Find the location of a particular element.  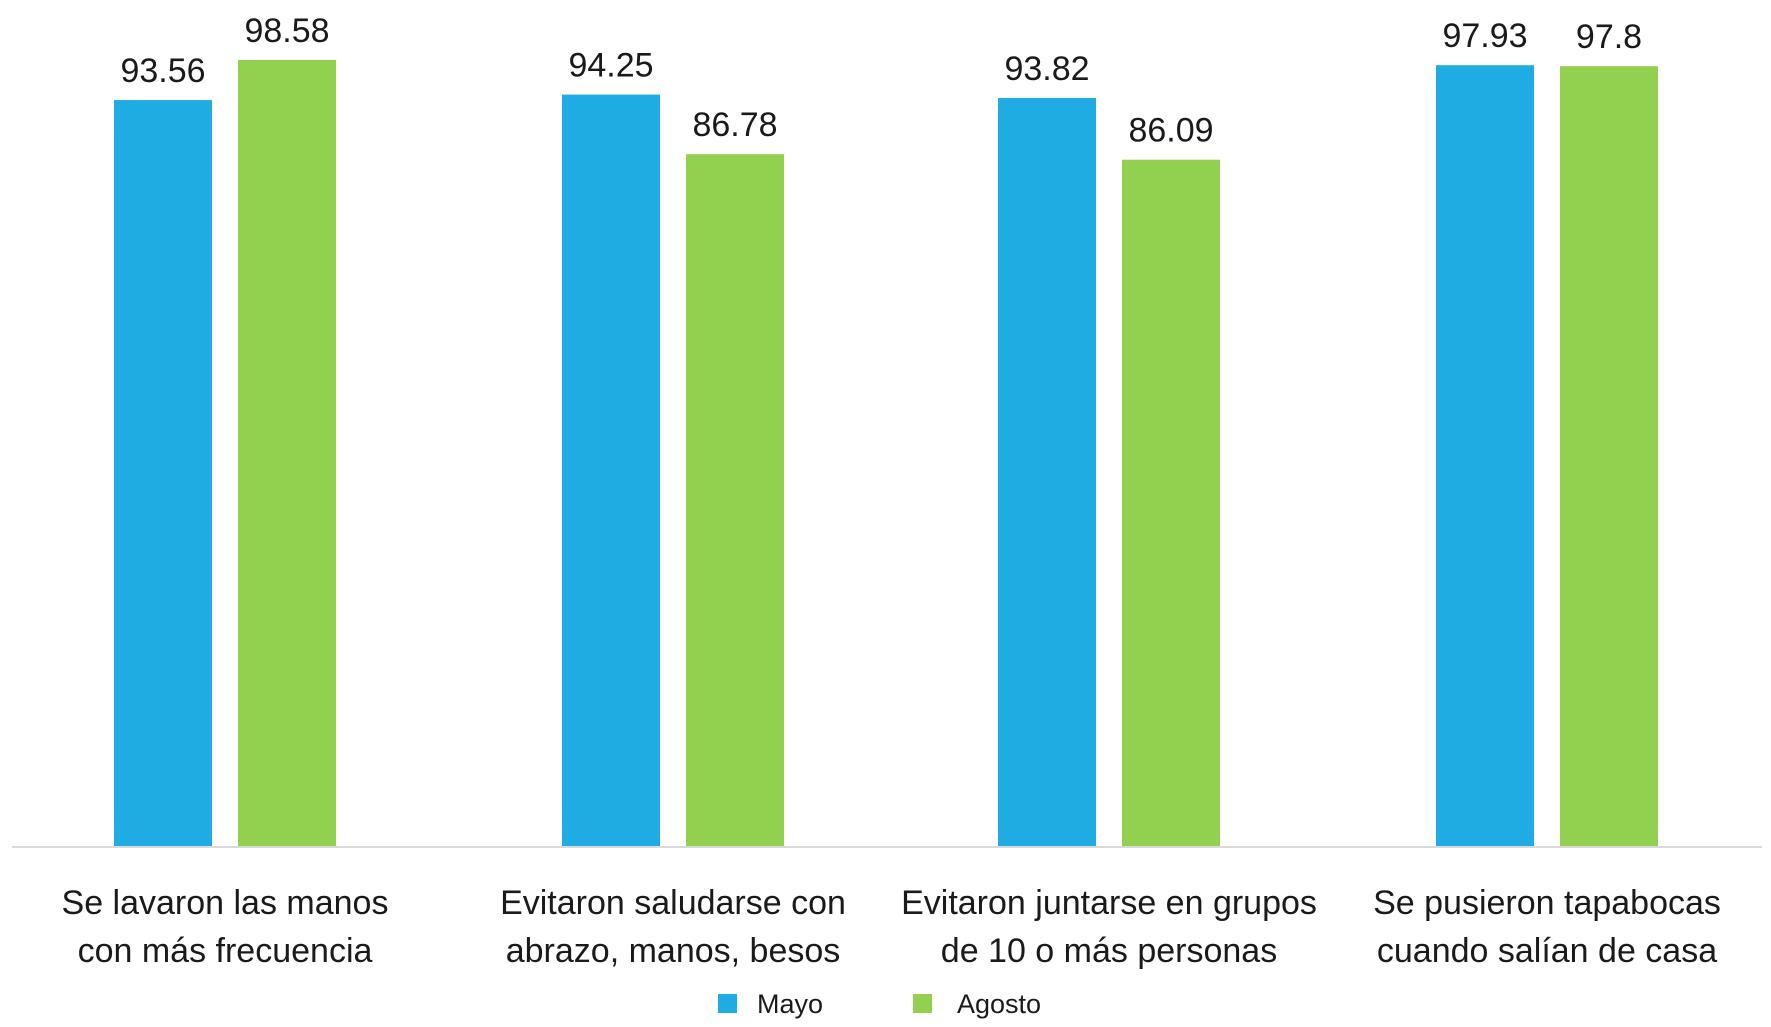

data-label-agosto-0: 98.58 is located at coordinates (286, 31).